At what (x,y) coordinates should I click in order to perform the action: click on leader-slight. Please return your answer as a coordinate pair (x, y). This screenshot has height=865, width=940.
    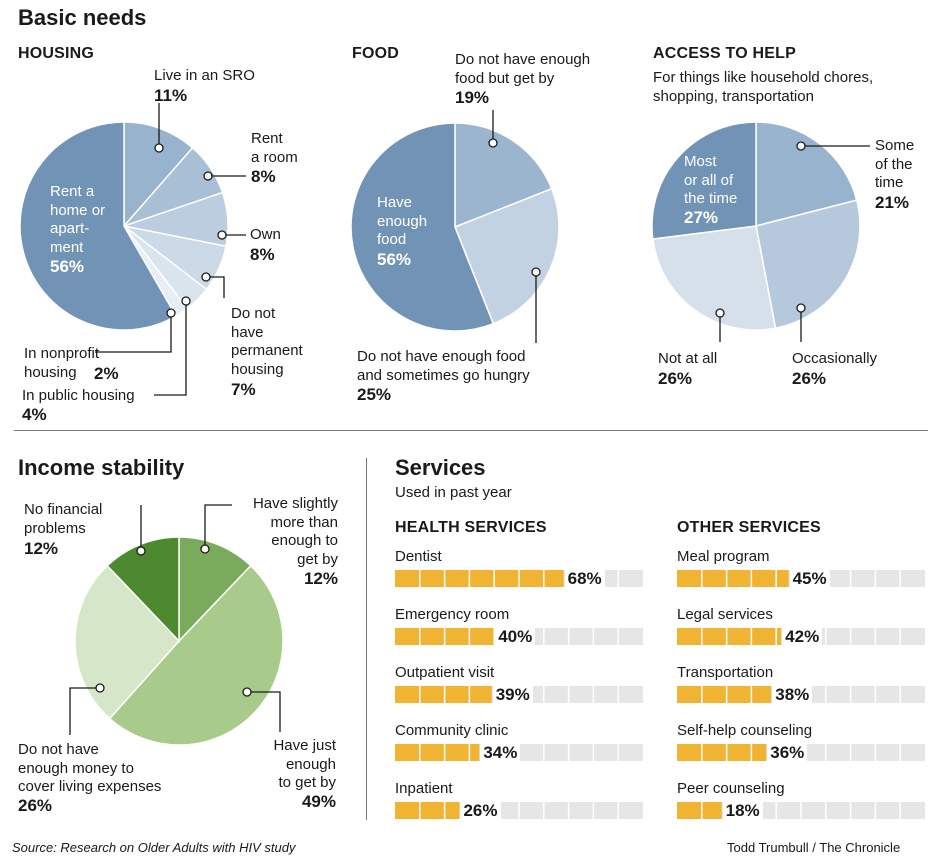
    Looking at the image, I should click on (218, 526).